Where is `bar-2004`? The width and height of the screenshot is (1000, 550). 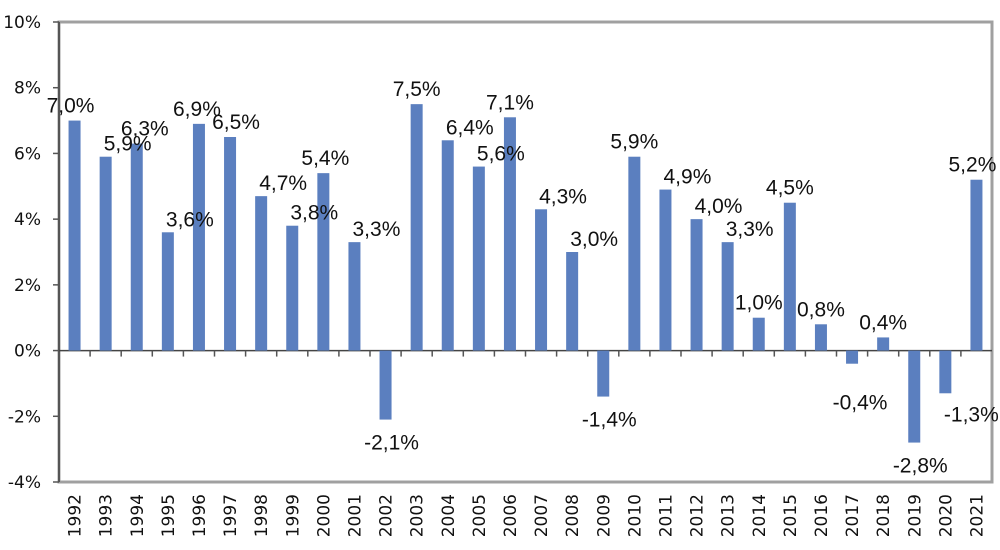
bar-2004 is located at coordinates (447, 245).